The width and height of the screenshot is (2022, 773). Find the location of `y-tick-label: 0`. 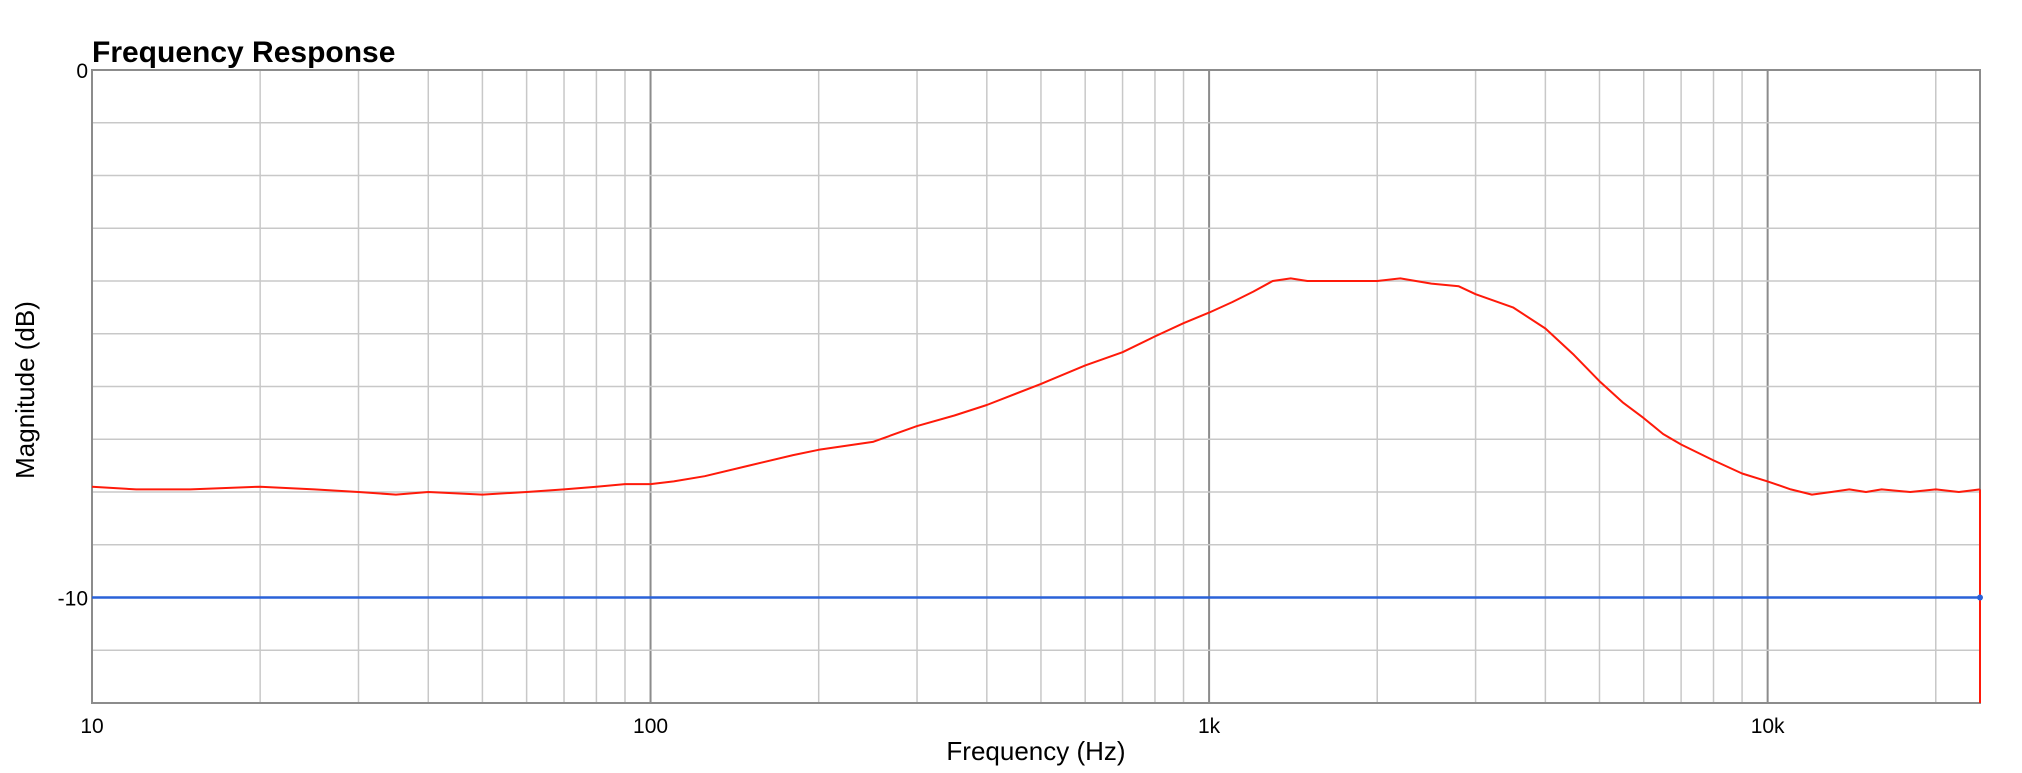

y-tick-label: 0 is located at coordinates (82, 71).